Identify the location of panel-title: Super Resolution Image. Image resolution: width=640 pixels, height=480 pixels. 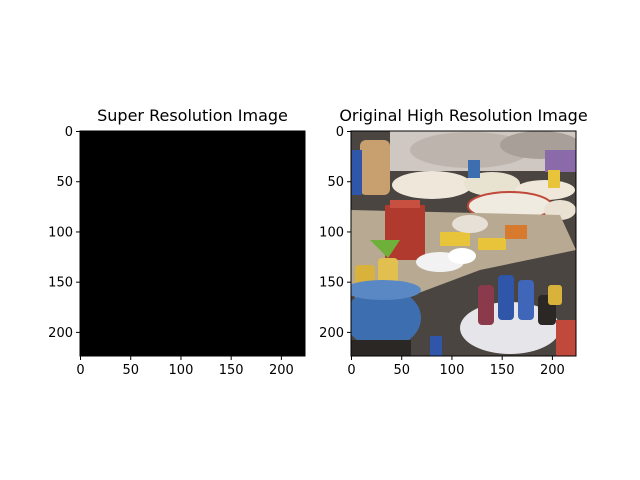
(192, 115).